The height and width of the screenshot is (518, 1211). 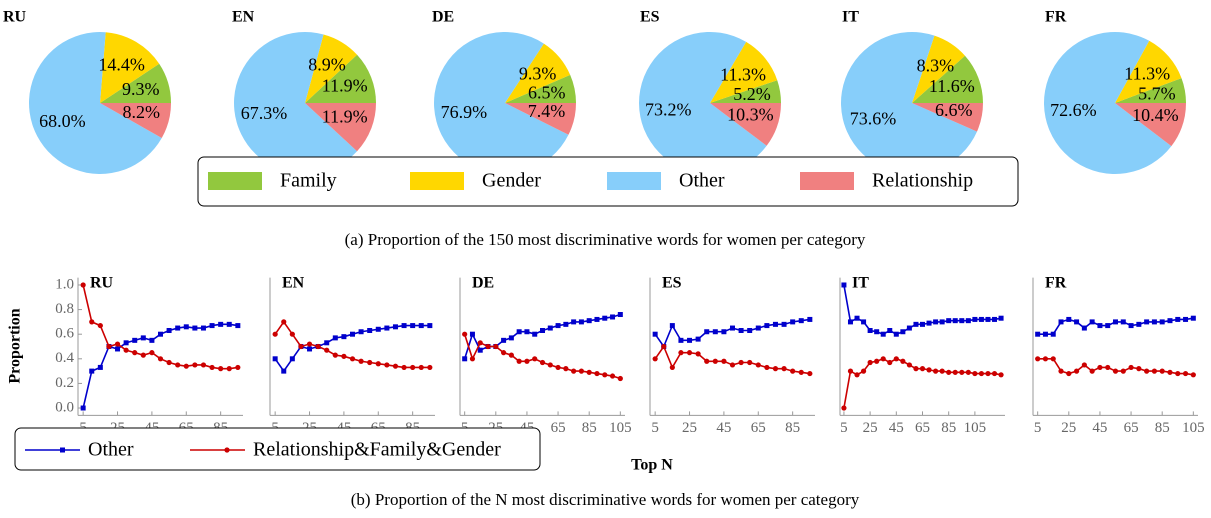 What do you see at coordinates (345, 86) in the screenshot?
I see `slice-label: 11.9%` at bounding box center [345, 86].